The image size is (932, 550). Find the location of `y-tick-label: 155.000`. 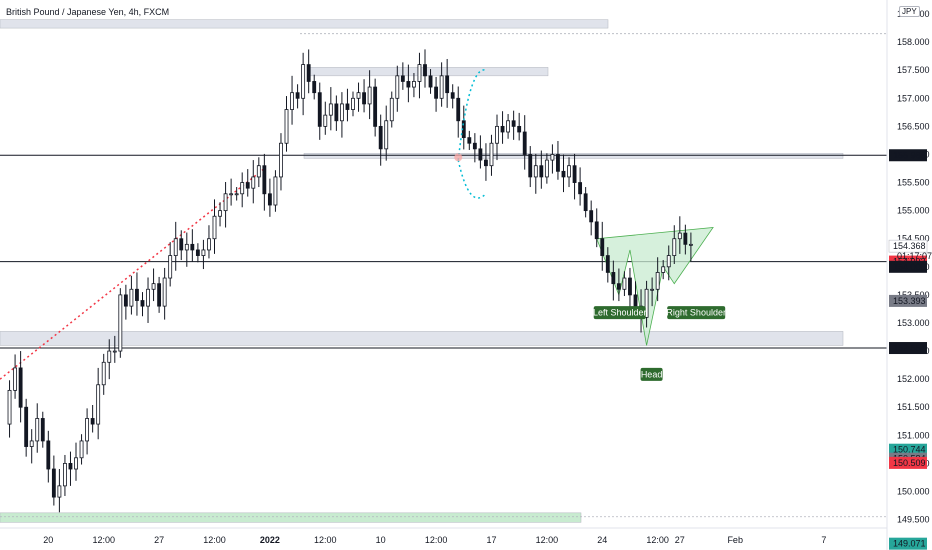

y-tick-label: 155.000 is located at coordinates (913, 211).